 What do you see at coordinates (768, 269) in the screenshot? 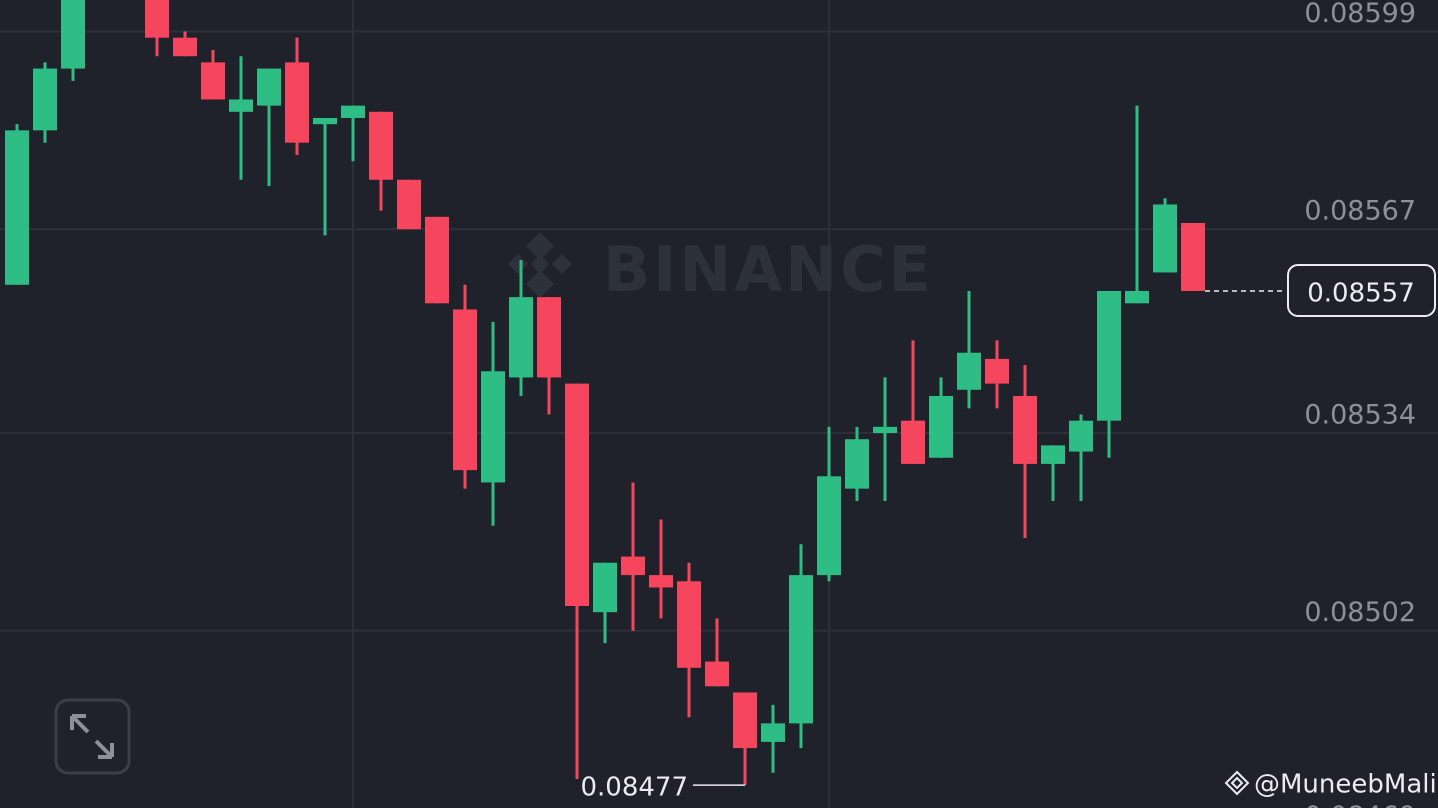
I see `watermark: BINANCE` at bounding box center [768, 269].